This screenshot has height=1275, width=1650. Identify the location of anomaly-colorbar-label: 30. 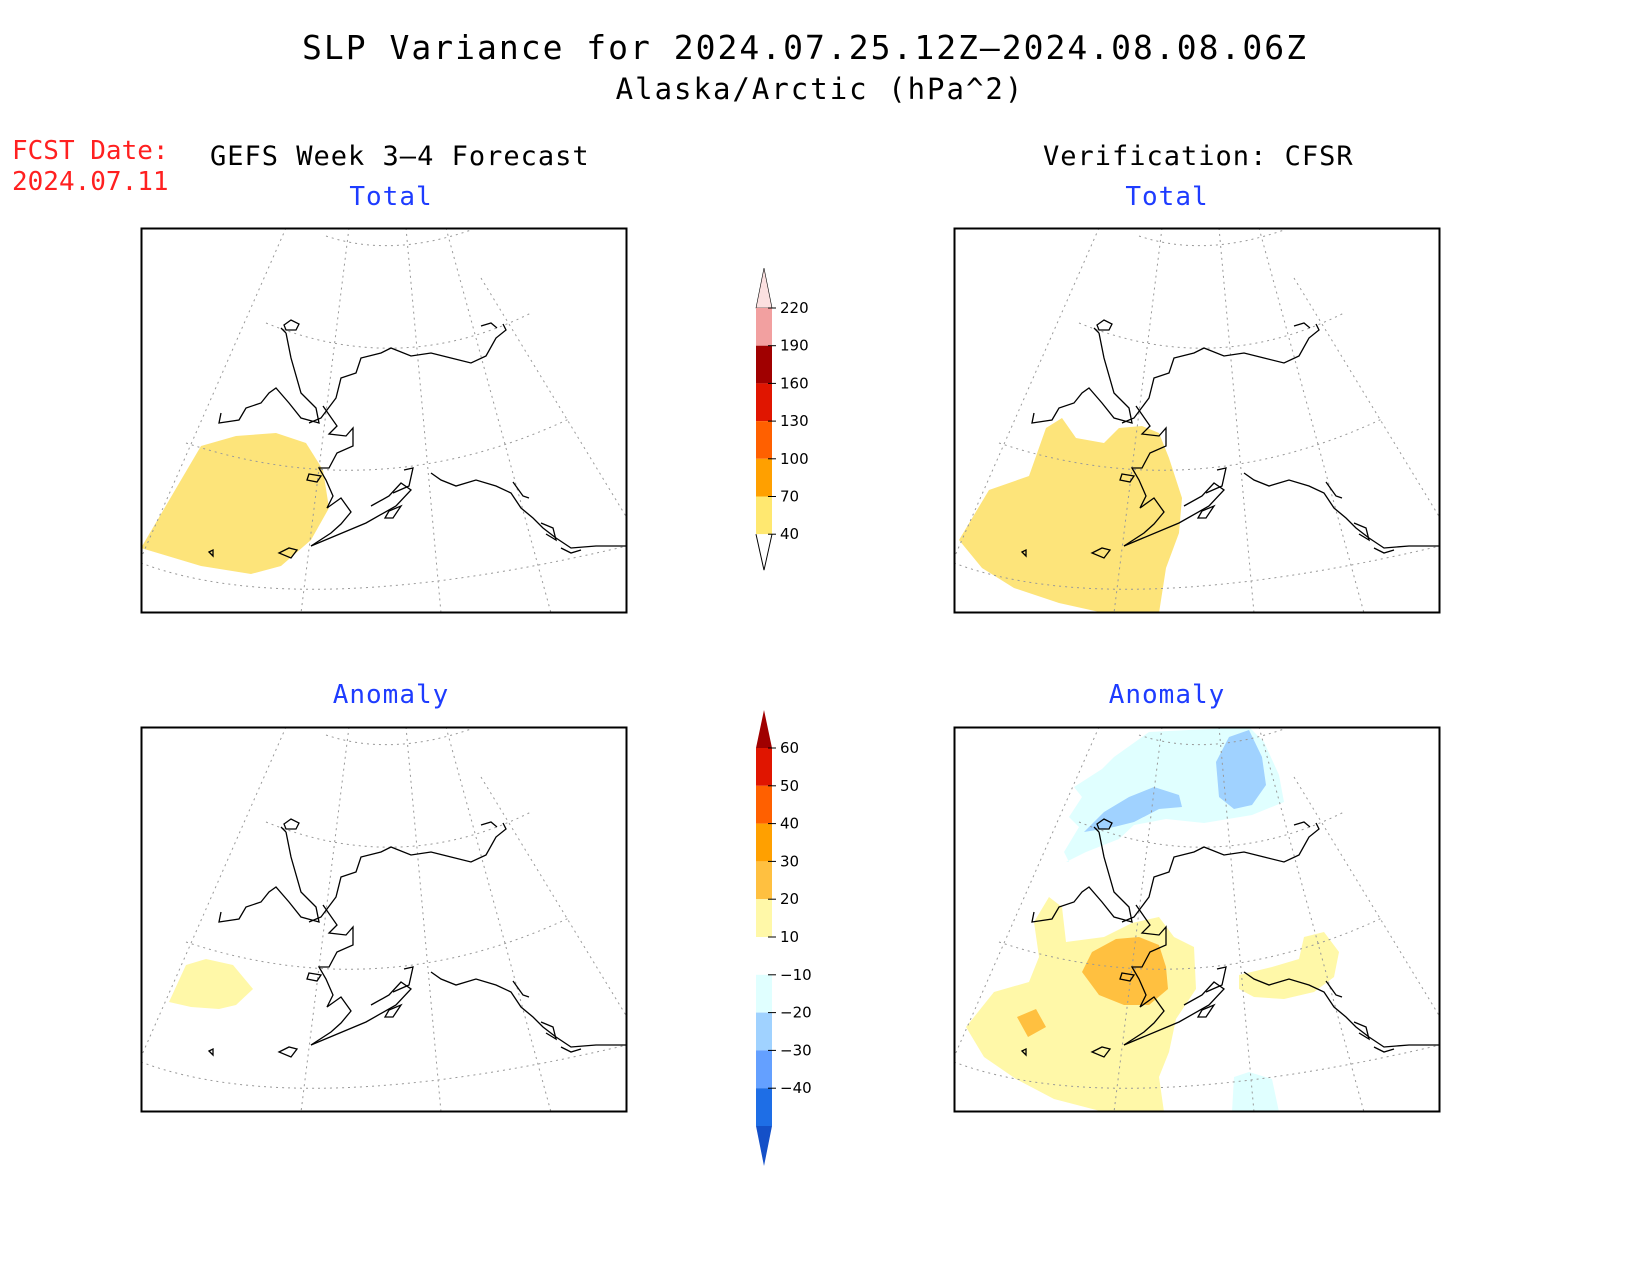
(789, 861).